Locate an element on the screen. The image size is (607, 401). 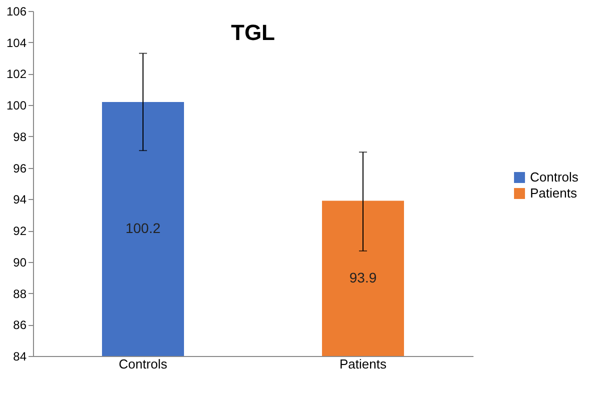
chart-title: TGL is located at coordinates (253, 32).